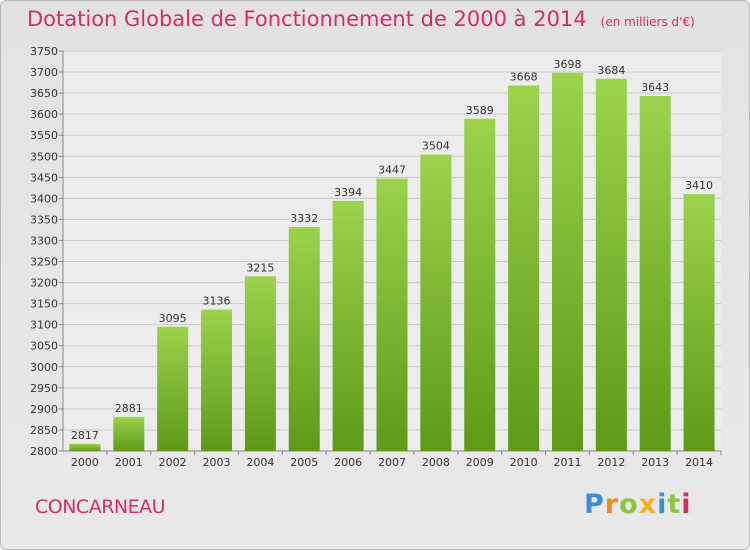 This screenshot has height=550, width=750. What do you see at coordinates (44, 283) in the screenshot?
I see `y-tick-label: 3200` at bounding box center [44, 283].